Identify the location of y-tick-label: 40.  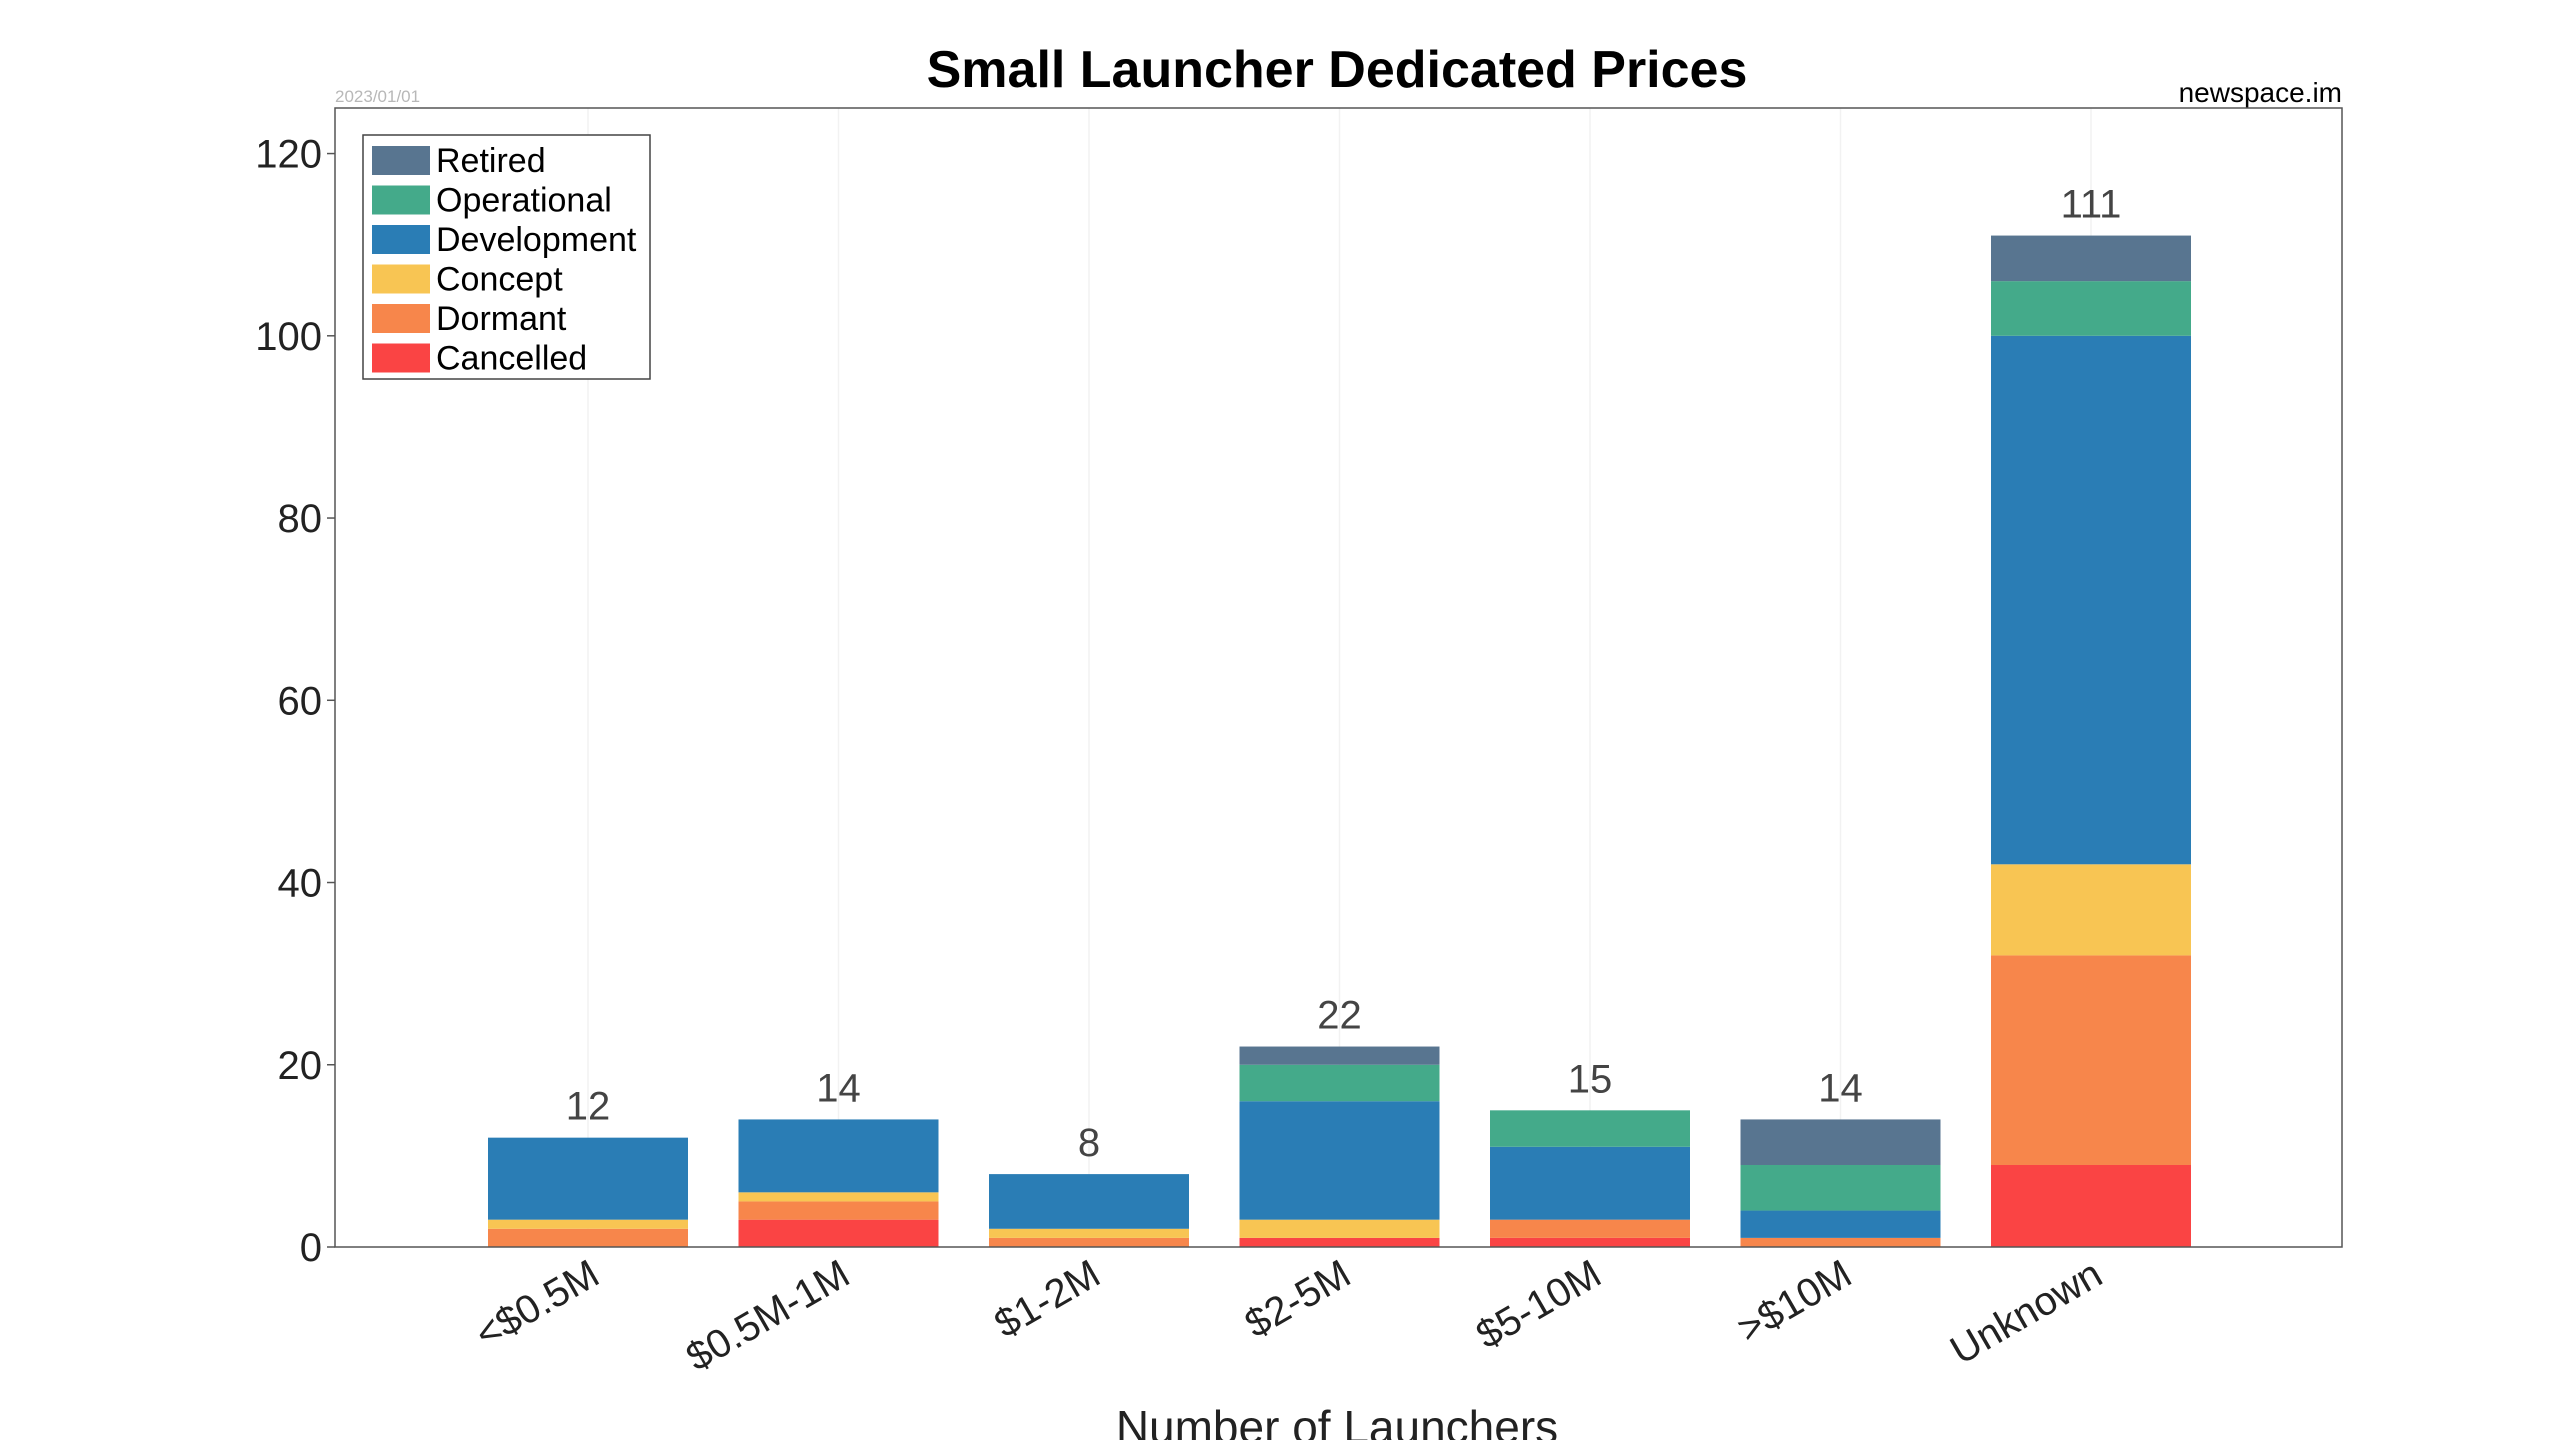
(300, 884).